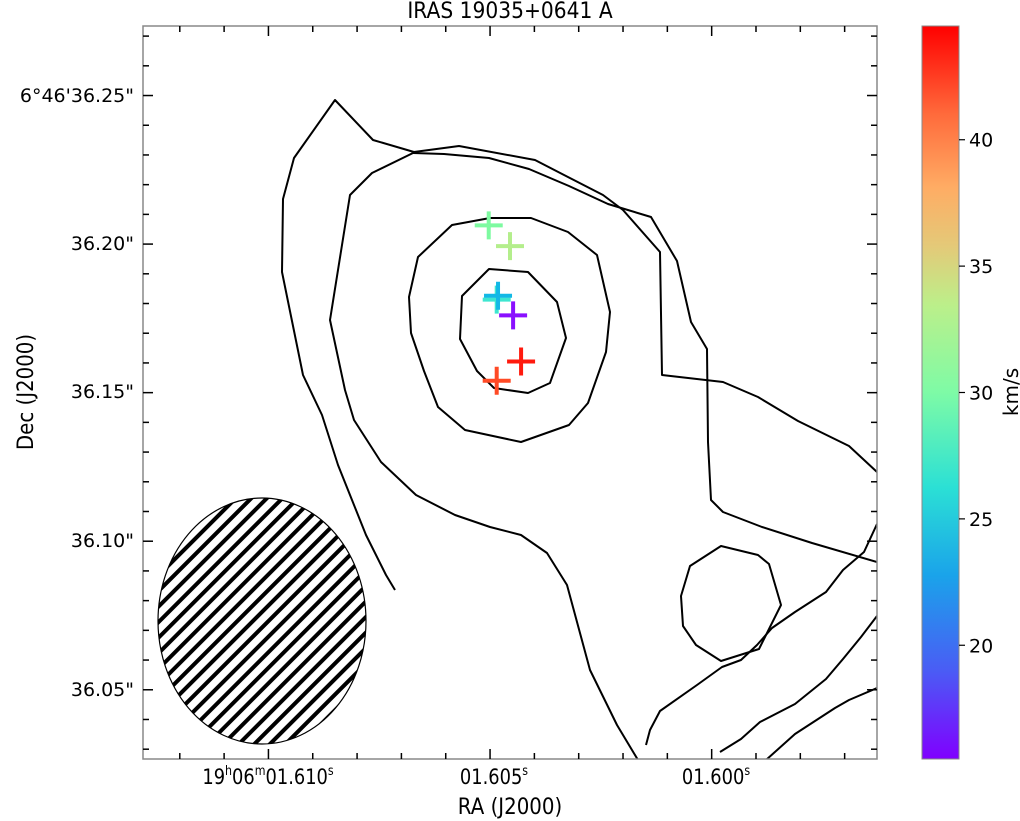  I want to click on colorbar-tick-label: 35, so click(981, 267).